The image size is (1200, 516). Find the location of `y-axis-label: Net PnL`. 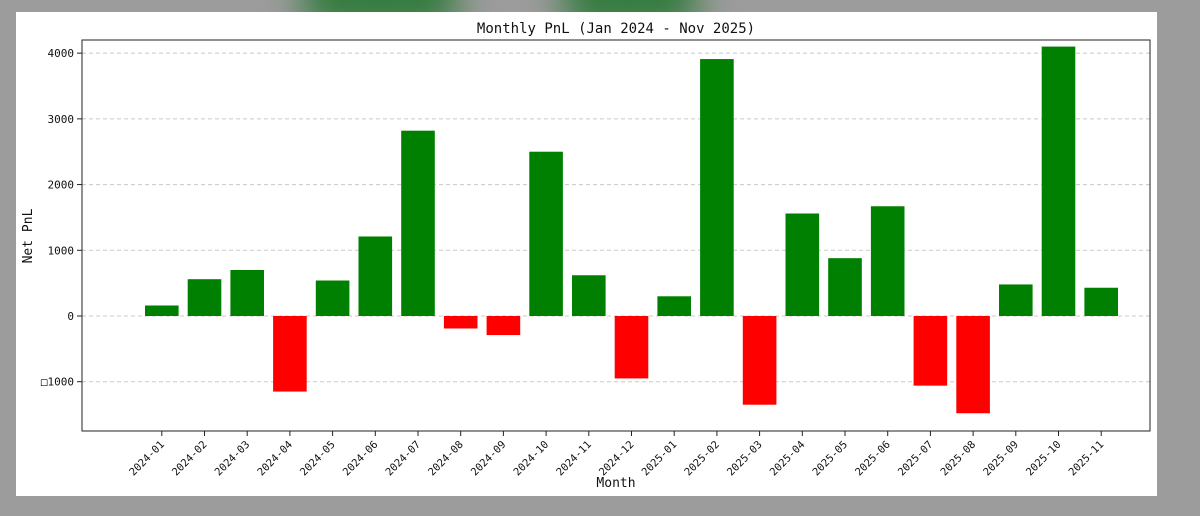

y-axis-label: Net PnL is located at coordinates (28, 235).